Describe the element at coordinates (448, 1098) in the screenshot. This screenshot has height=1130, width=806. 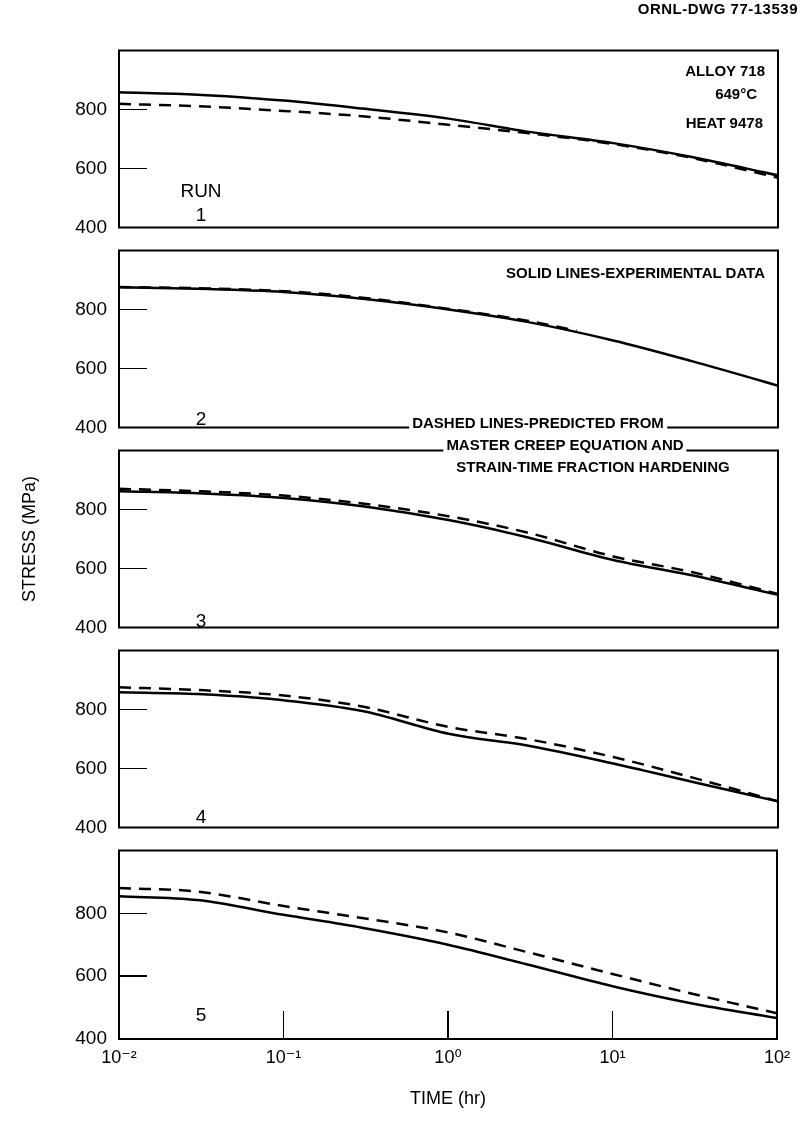
I see `x-axis-title: TIME (hr)` at that location.